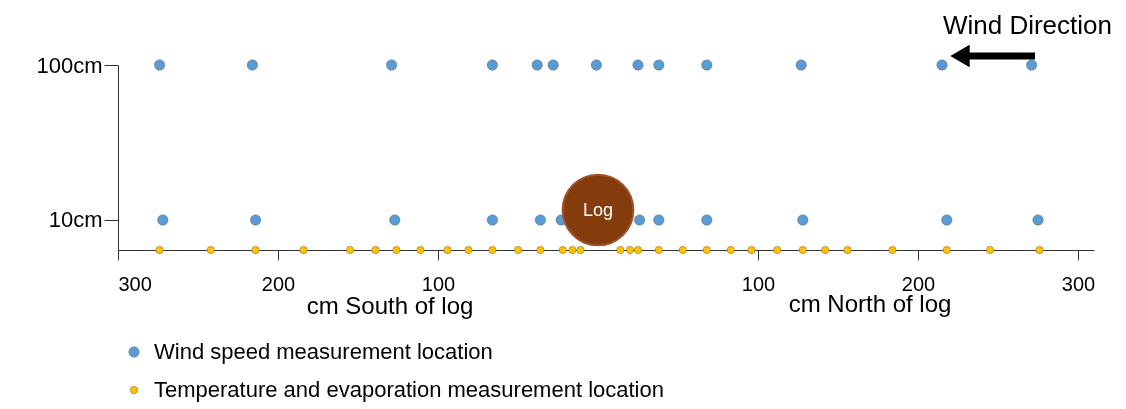 This screenshot has height=409, width=1126. I want to click on y-tick-label: 10cm, so click(75, 220).